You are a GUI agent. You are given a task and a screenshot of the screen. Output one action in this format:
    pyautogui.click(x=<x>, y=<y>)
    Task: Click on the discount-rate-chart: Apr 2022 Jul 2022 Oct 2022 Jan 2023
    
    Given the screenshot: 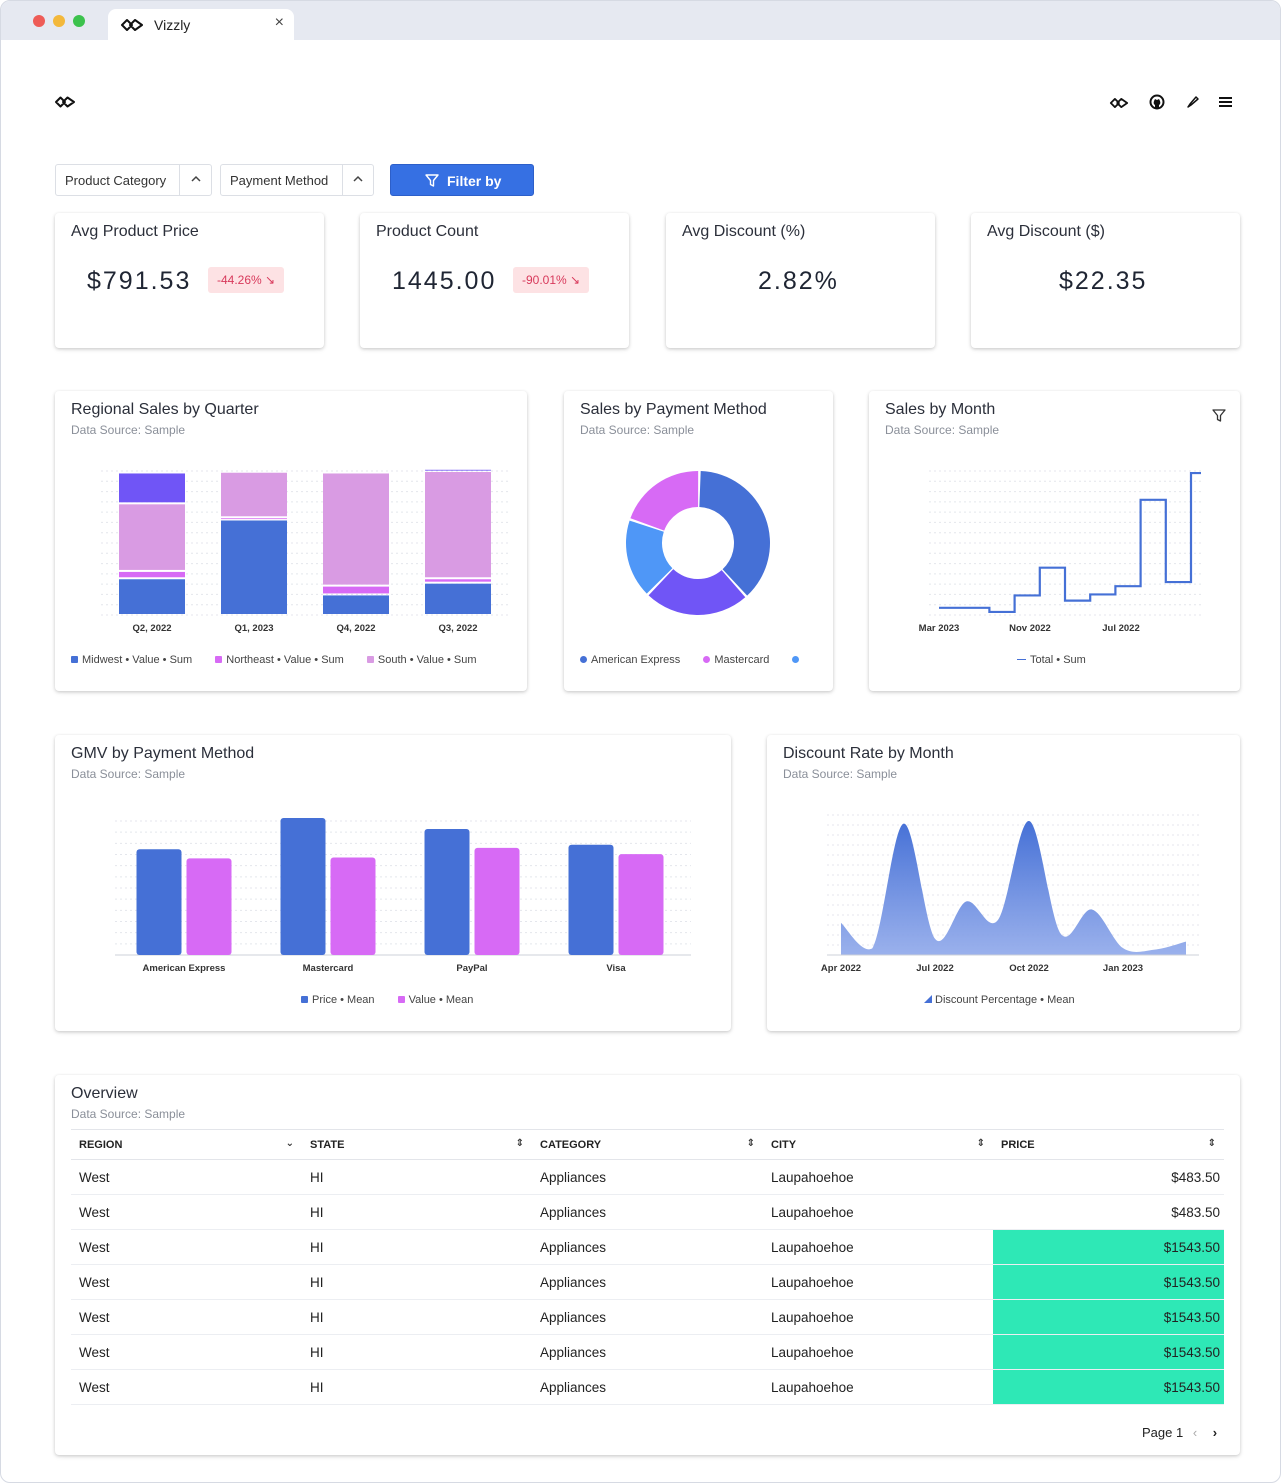 What is the action you would take?
    pyautogui.click(x=1010, y=894)
    